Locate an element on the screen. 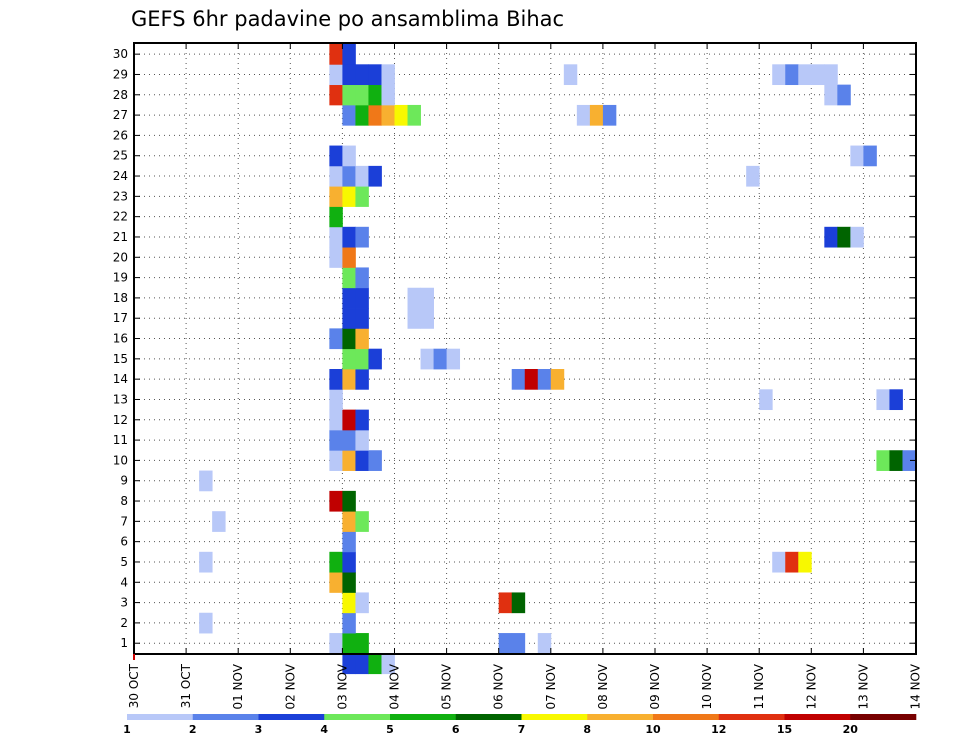 The width and height of the screenshot is (960, 742). x-tick-label: 02 NOV is located at coordinates (290, 686).